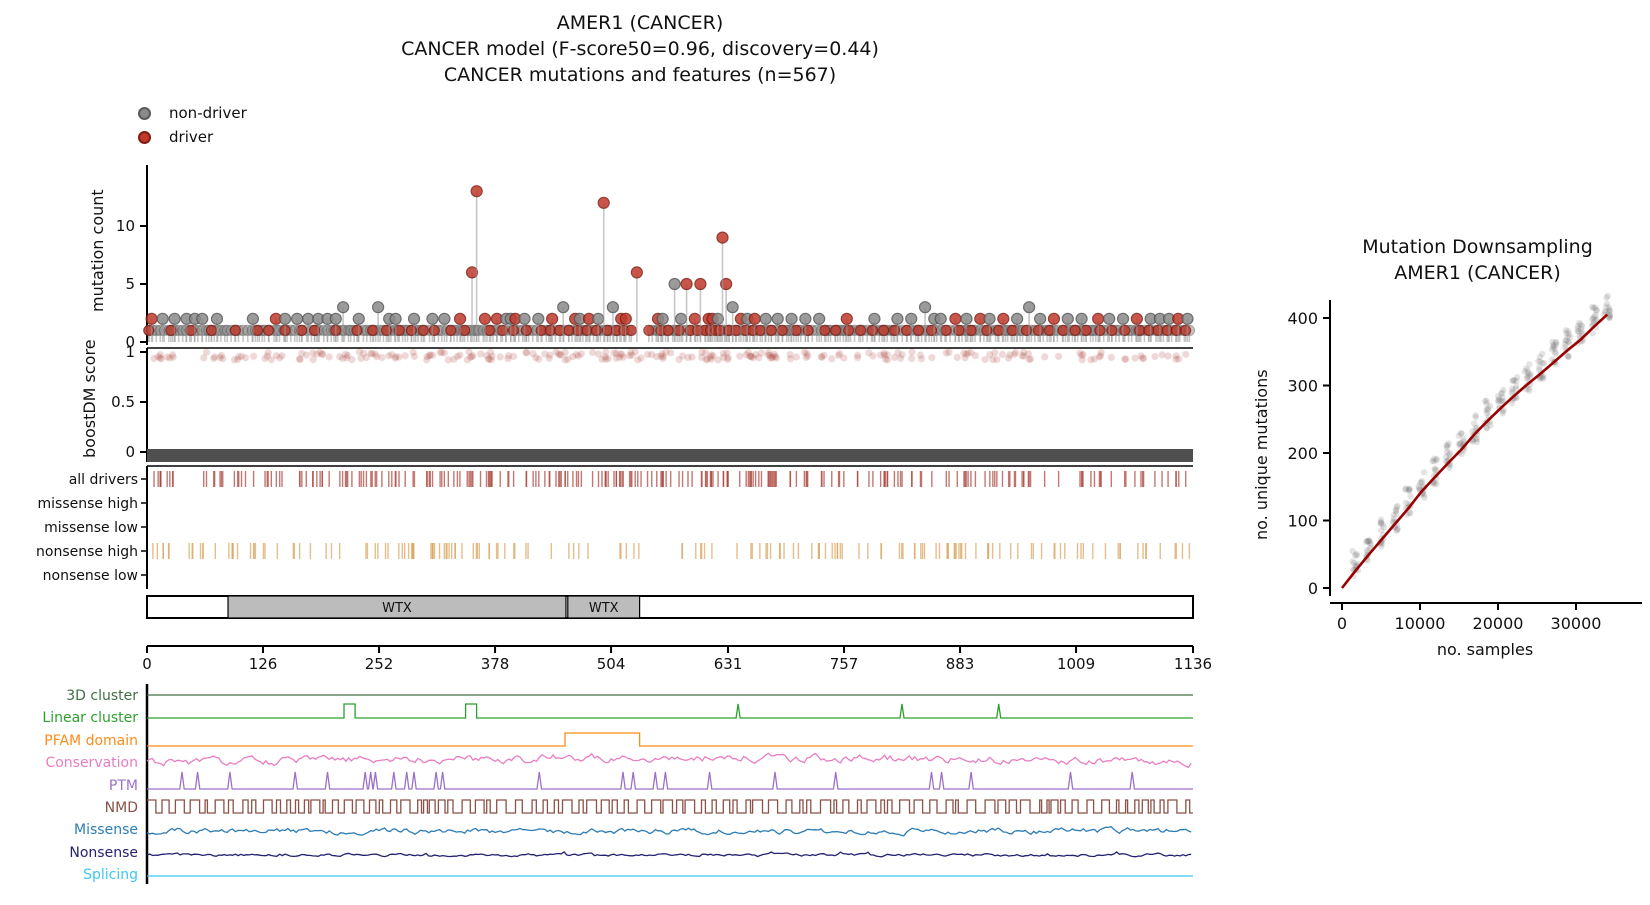 This screenshot has width=1650, height=905. I want to click on track-row-label: all drivers, so click(103, 480).